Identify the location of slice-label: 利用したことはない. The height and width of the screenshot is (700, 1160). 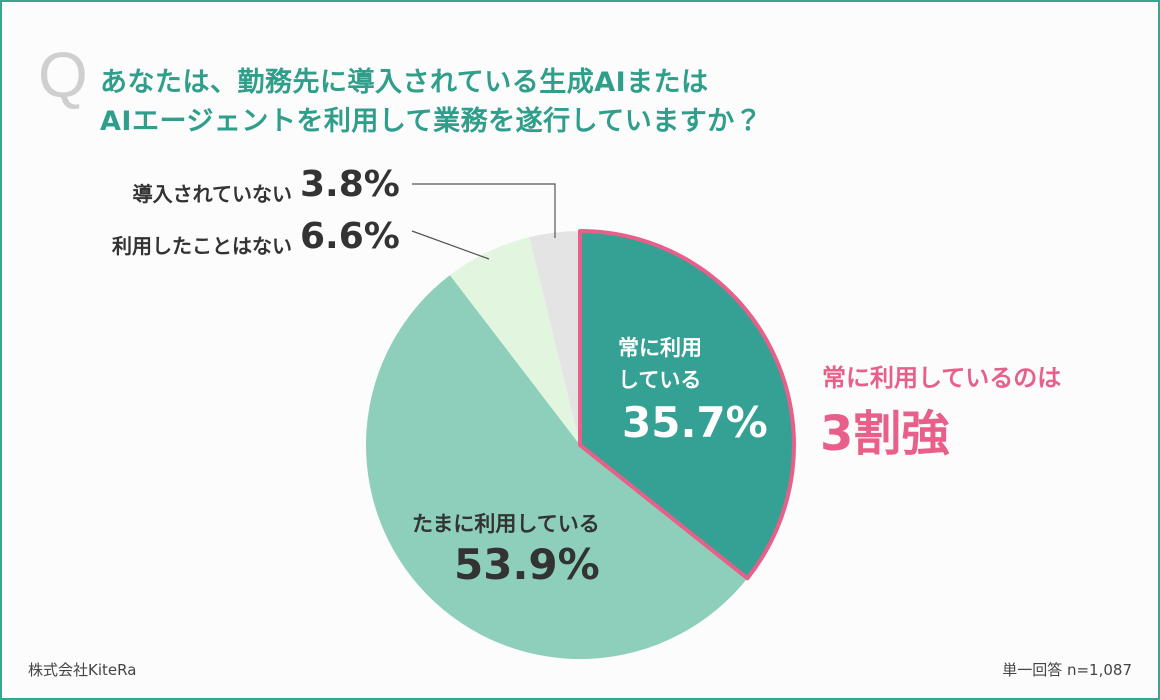
(202, 246).